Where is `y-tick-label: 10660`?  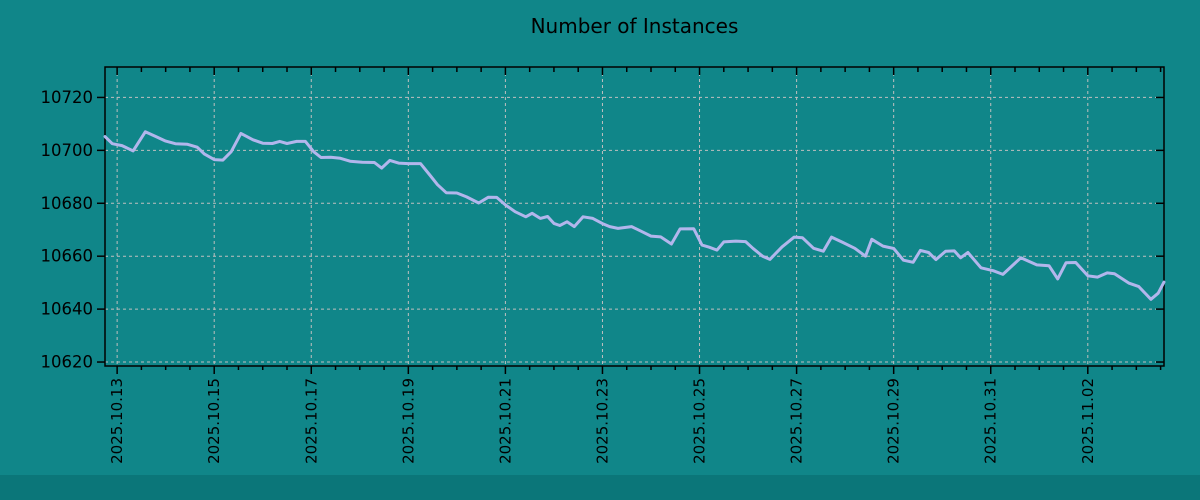
y-tick-label: 10660 is located at coordinates (67, 256).